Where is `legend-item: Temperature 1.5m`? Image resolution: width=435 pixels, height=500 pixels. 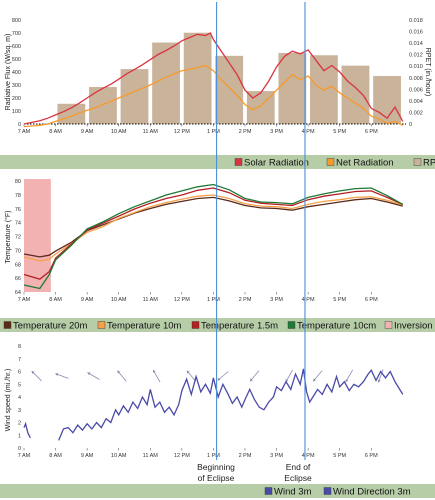 legend-item: Temperature 1.5m is located at coordinates (234, 326).